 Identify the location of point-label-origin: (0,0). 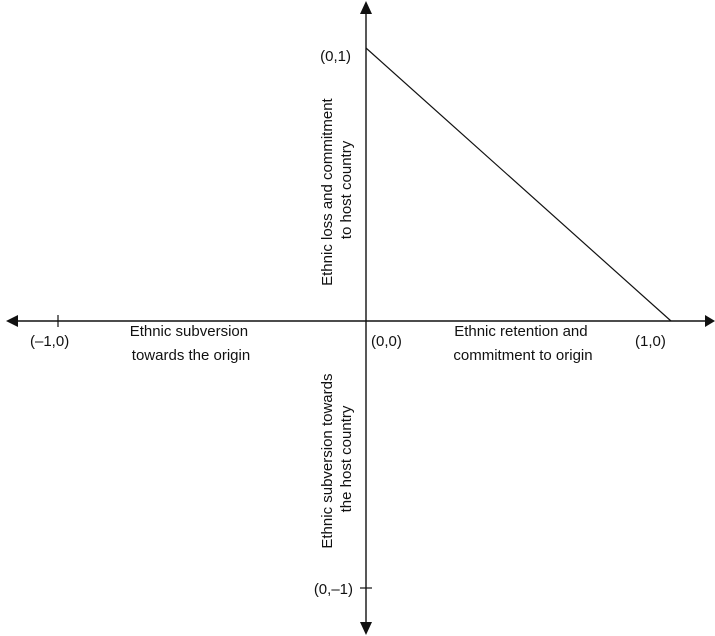
(386, 341).